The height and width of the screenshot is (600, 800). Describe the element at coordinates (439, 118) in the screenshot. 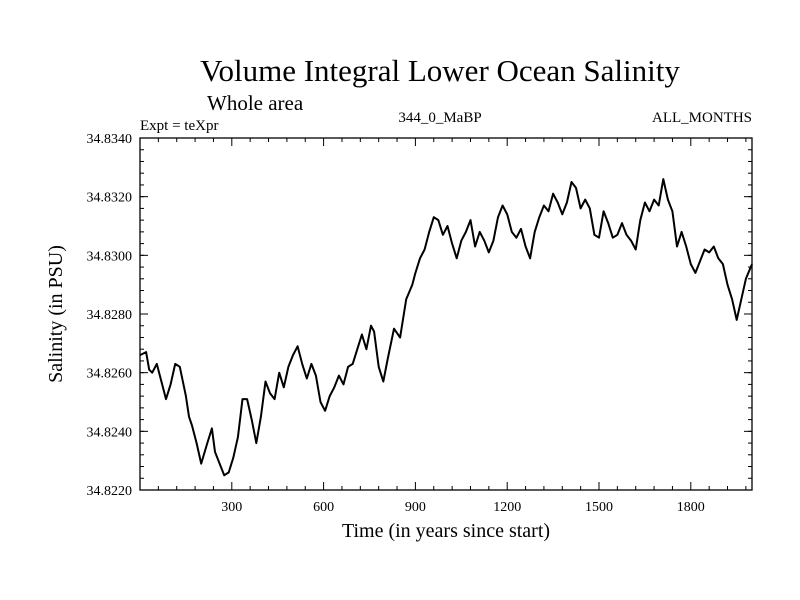

I see `center-label: 344_0_MaBP` at that location.